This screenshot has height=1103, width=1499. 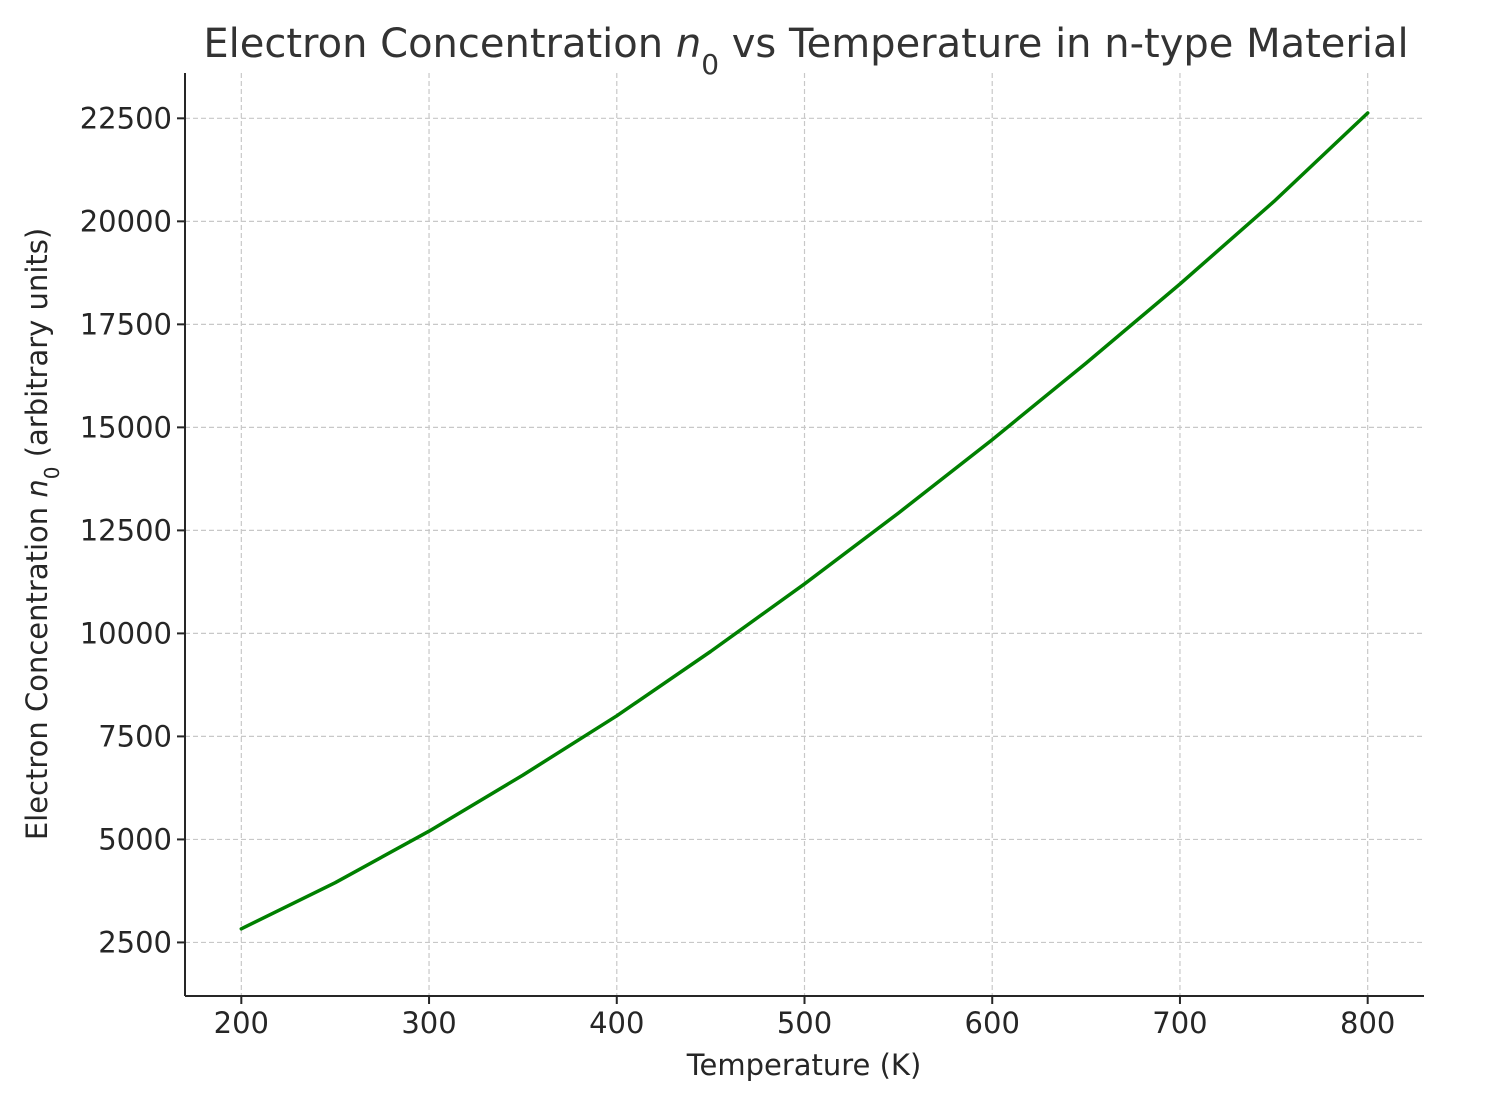 What do you see at coordinates (1179, 1023) in the screenshot?
I see `x-tick-label: 700` at bounding box center [1179, 1023].